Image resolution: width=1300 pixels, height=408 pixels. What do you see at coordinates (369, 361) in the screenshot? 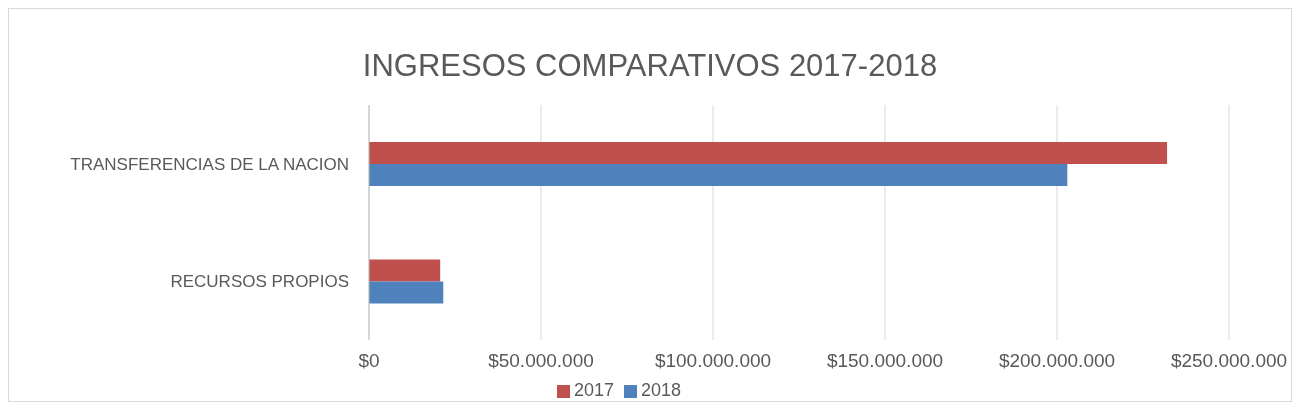
I see `x-tick-label: $0` at bounding box center [369, 361].